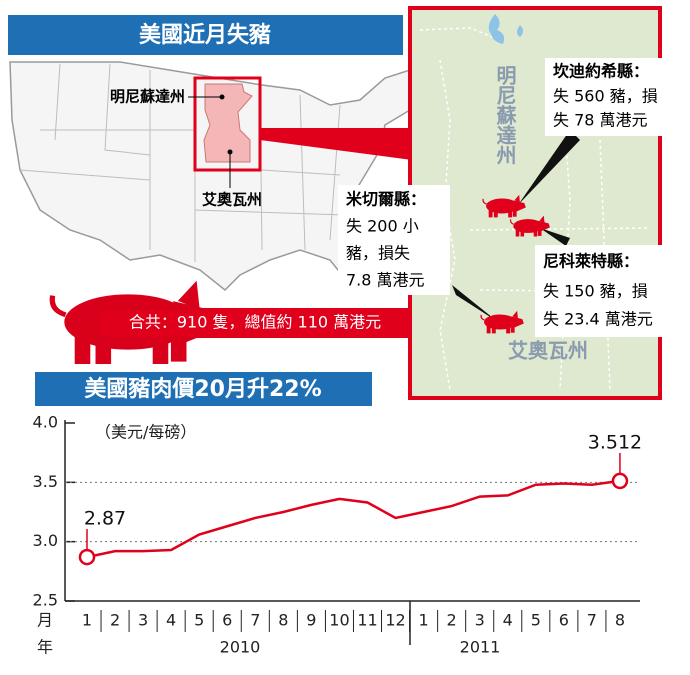 The height and width of the screenshot is (675, 690). I want to click on x-tick-label: 10, so click(339, 620).